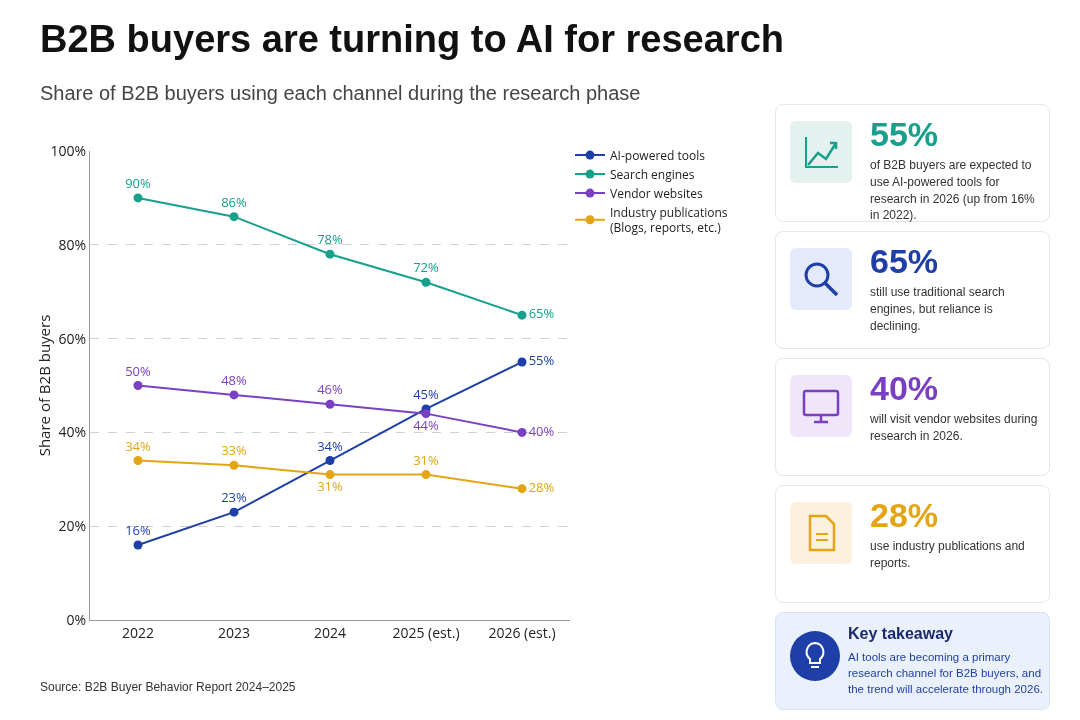  What do you see at coordinates (138, 530) in the screenshot?
I see `data-label: 16%` at bounding box center [138, 530].